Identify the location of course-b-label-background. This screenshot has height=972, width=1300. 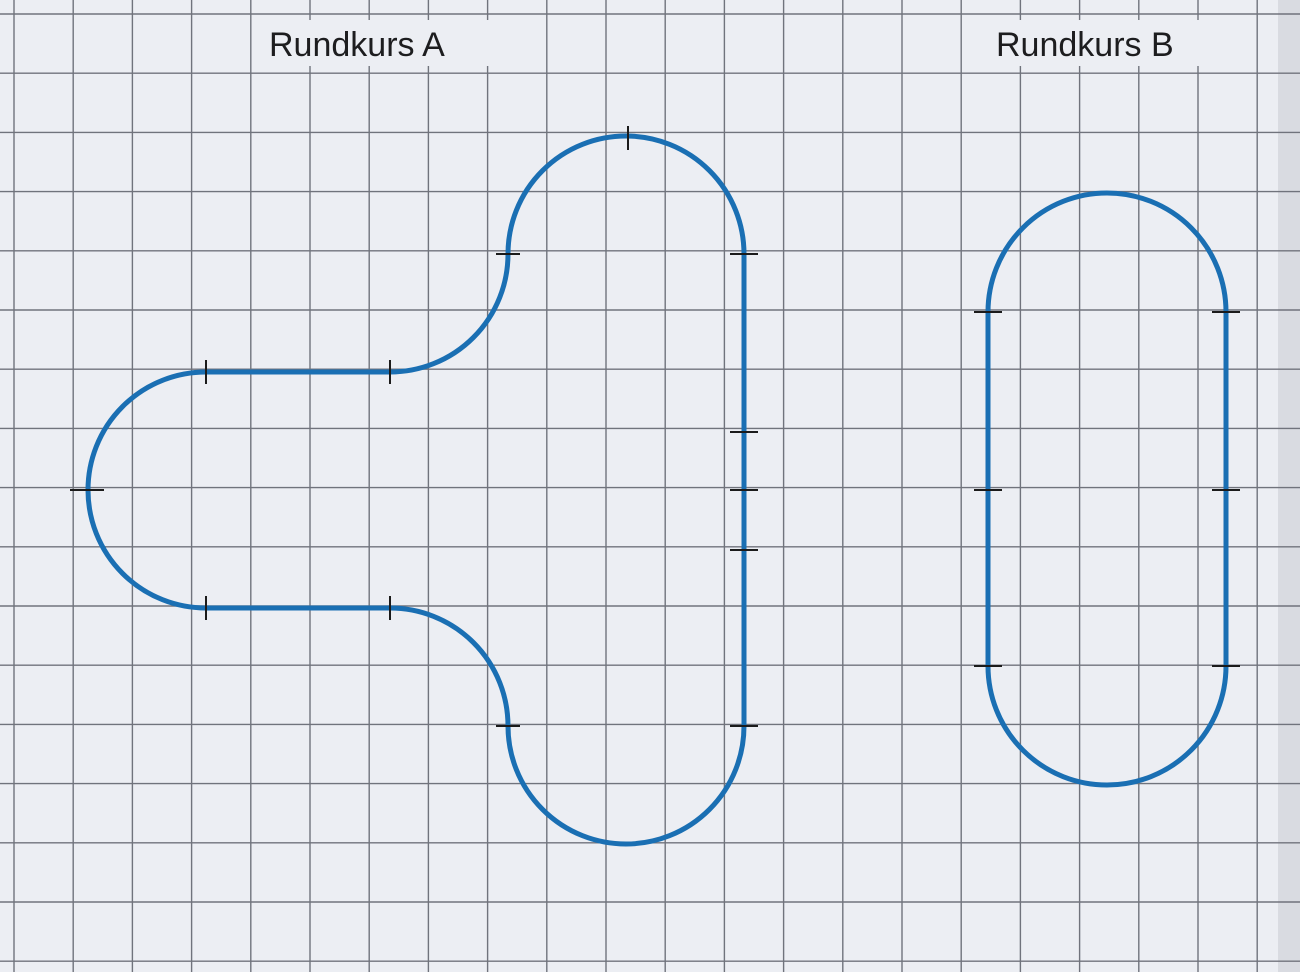
(1104, 43).